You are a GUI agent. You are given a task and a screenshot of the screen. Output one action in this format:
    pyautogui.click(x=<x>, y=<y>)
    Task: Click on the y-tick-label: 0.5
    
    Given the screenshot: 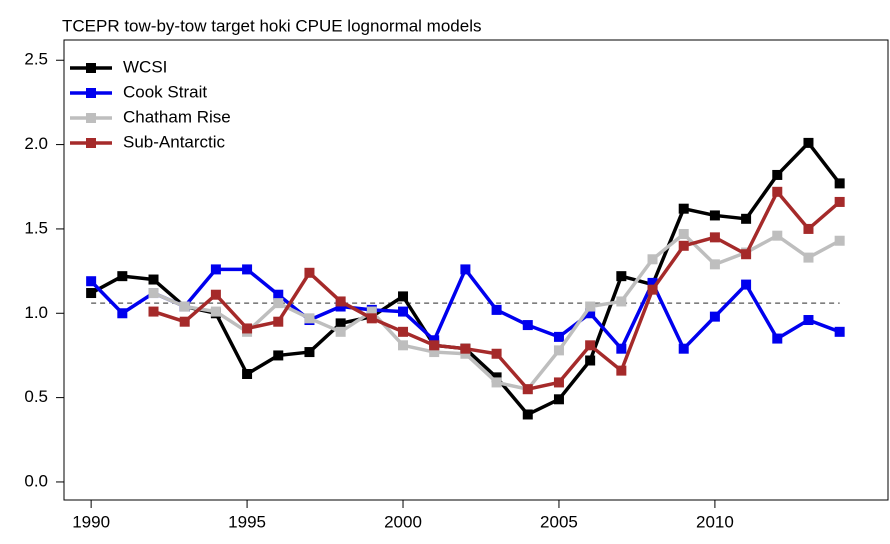 What is the action you would take?
    pyautogui.click(x=36, y=396)
    